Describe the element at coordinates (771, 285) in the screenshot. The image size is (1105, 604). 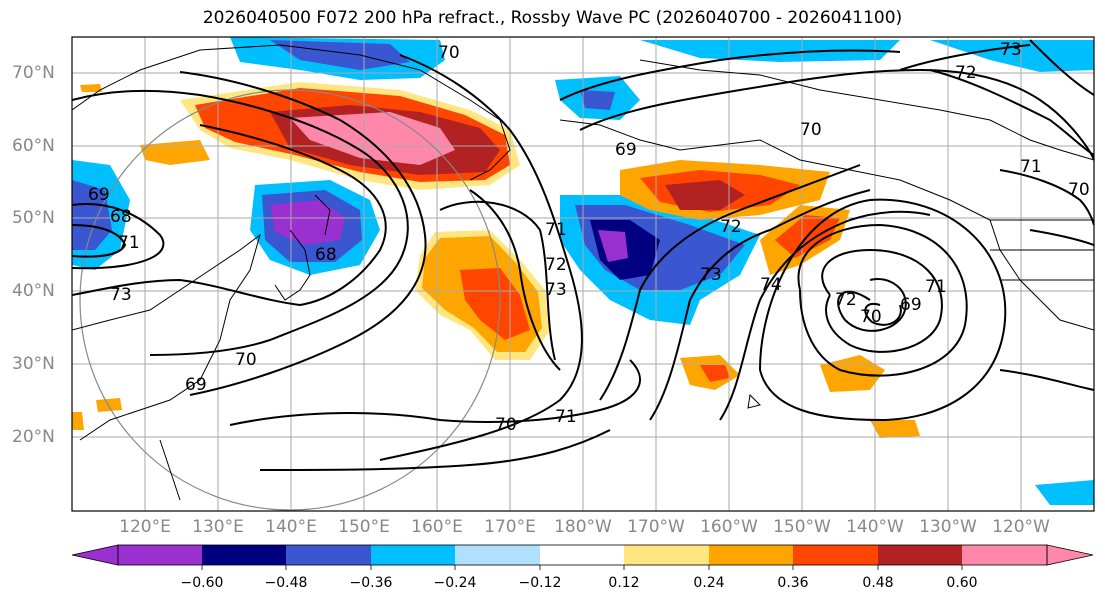
I see `contour-label: 74` at that location.